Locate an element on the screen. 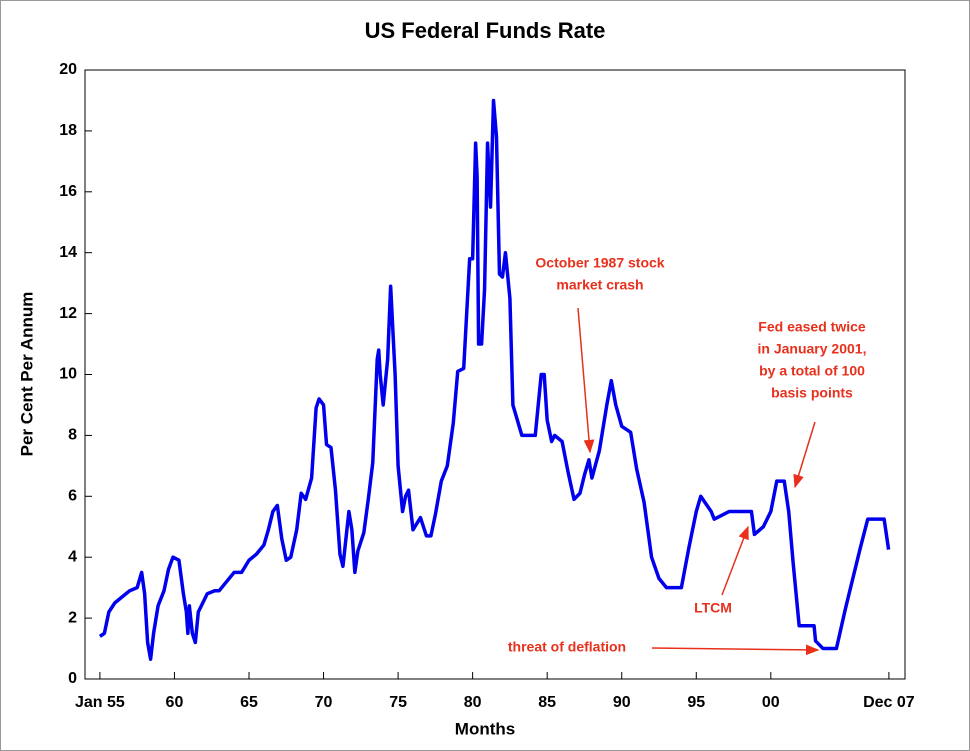 The height and width of the screenshot is (751, 970). y-tick-label: 16 is located at coordinates (68, 191).